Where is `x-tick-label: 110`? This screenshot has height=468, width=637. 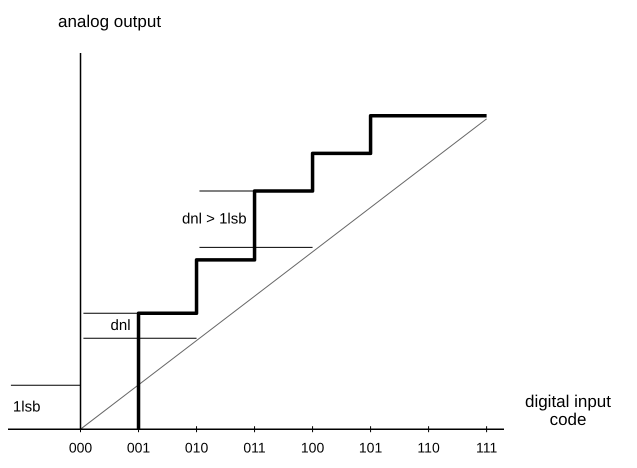 x-tick-label: 110 is located at coordinates (428, 447).